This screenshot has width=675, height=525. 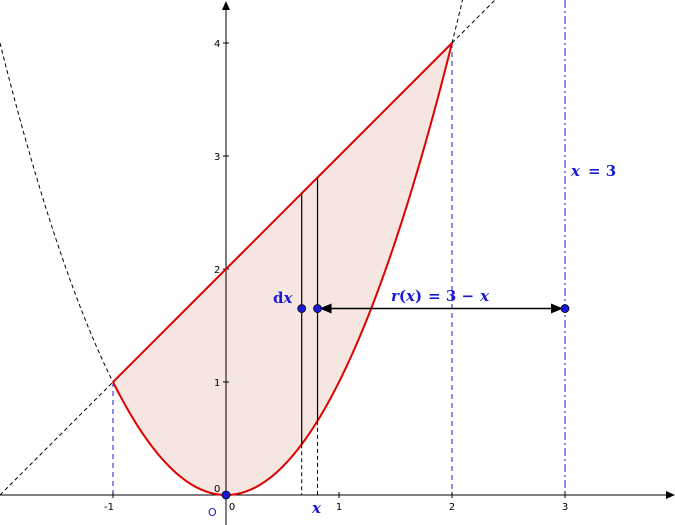 What do you see at coordinates (325, 308) in the screenshot?
I see `radius-arrowhead-left-icon` at bounding box center [325, 308].